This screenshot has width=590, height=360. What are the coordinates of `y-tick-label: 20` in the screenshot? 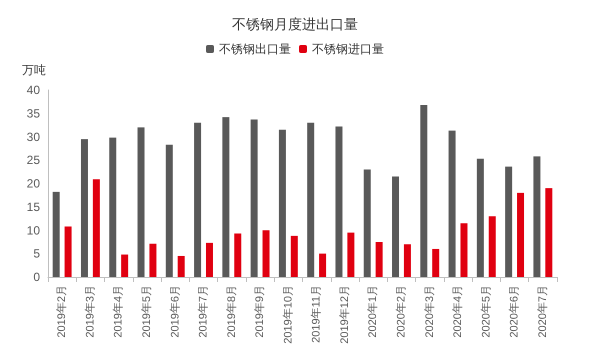 It's located at (33, 183).